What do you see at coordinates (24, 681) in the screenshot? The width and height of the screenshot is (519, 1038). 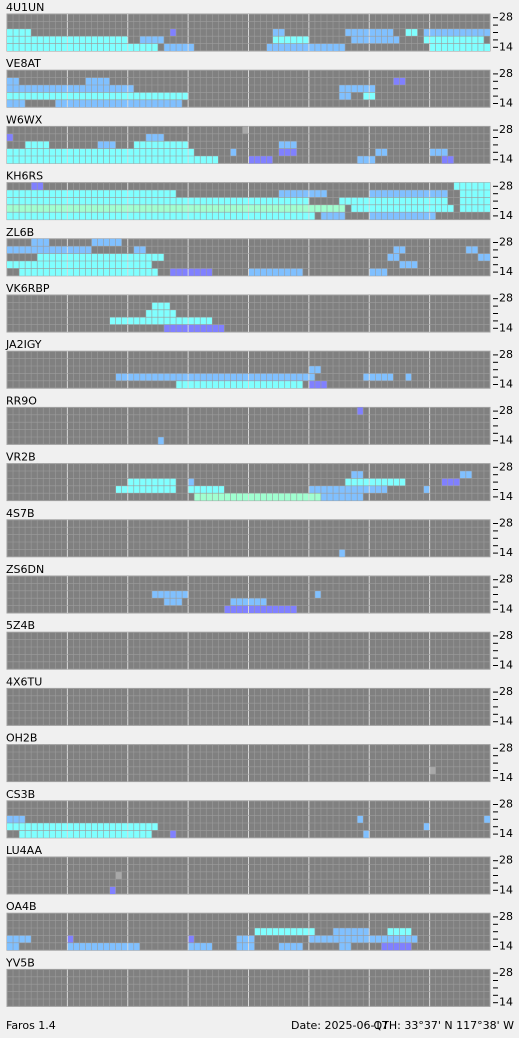 I see `beacon-name: 4X6TU` at bounding box center [24, 681].